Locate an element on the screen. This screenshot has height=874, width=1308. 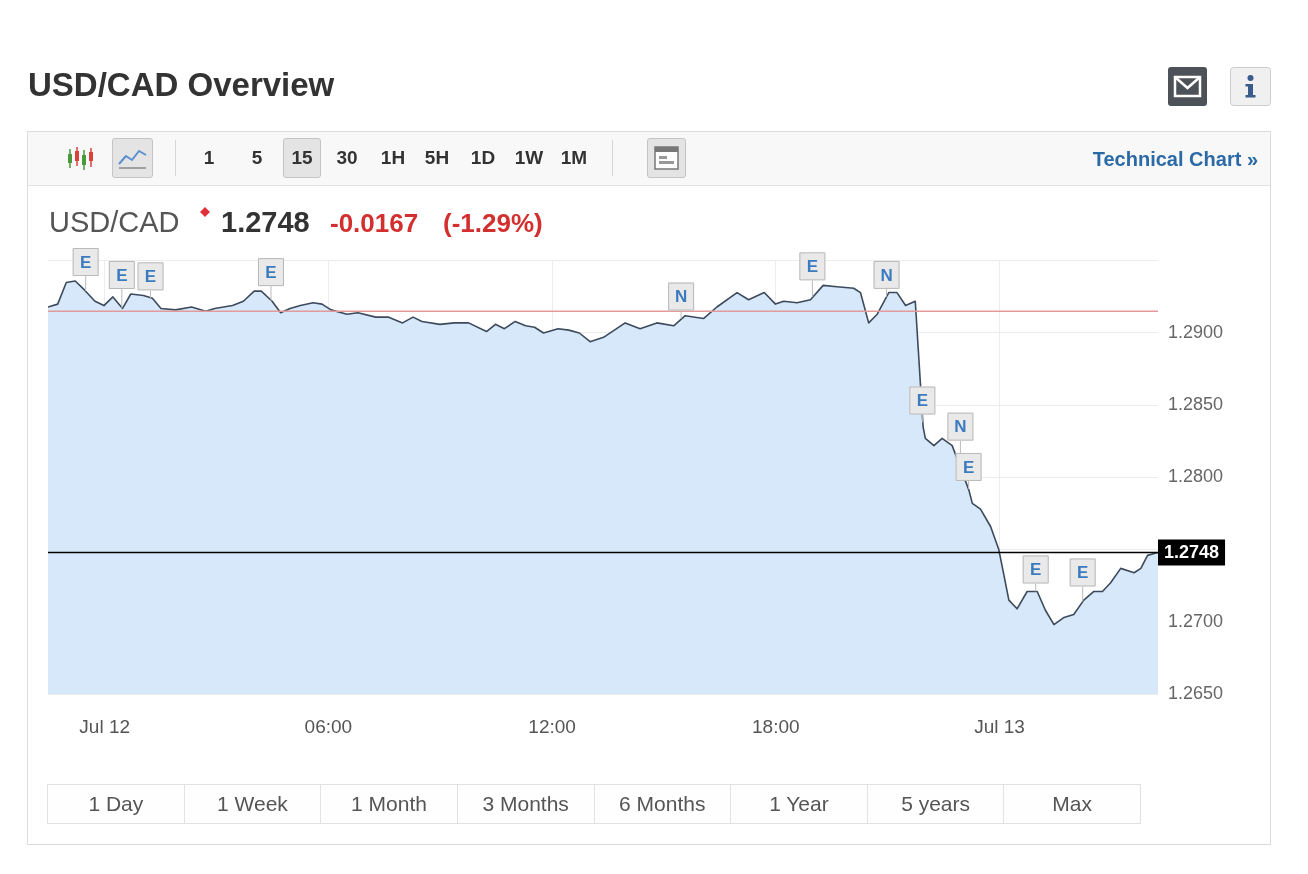
text: 1 Year is located at coordinates (799, 803).